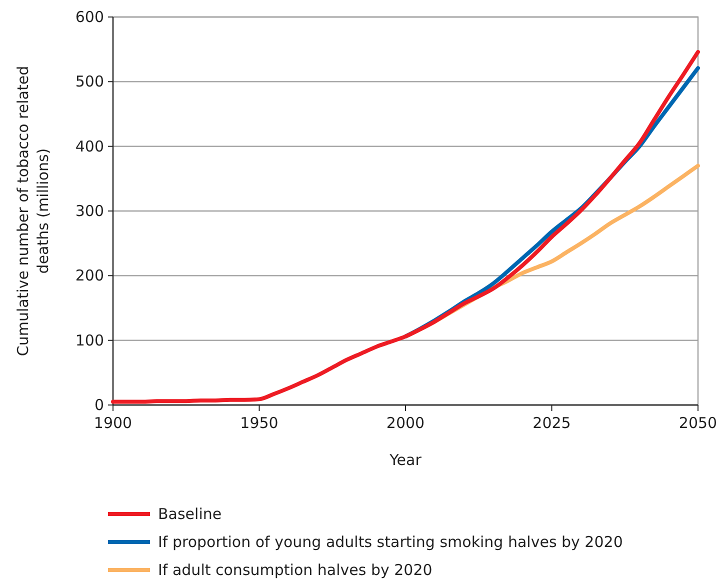 This screenshot has height=582, width=719. I want to click on y-tick-label: 400, so click(89, 146).